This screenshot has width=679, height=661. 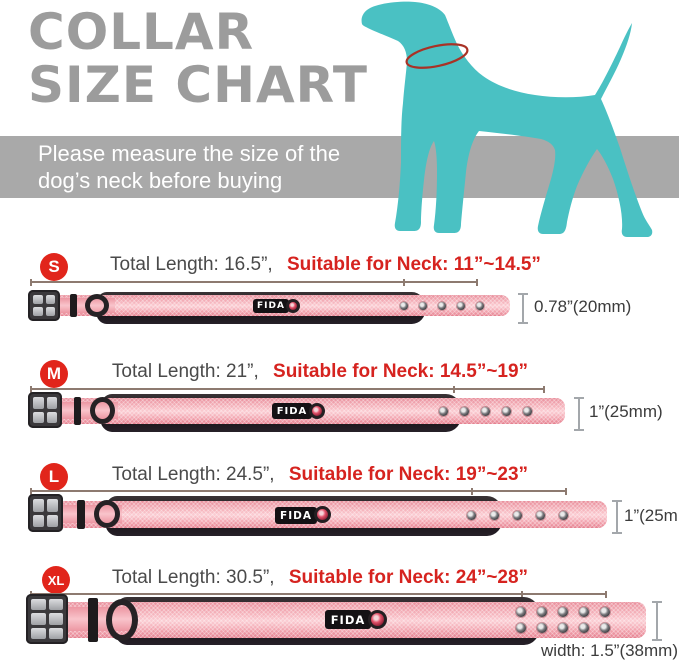 I want to click on size-badge-l: L, so click(x=54, y=477).